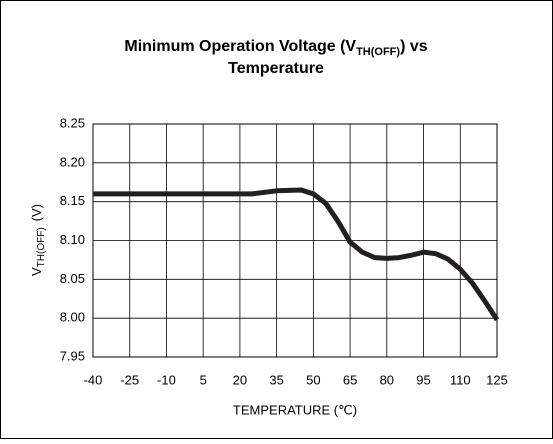 This screenshot has height=444, width=553. I want to click on x-tick-label: 80, so click(387, 379).